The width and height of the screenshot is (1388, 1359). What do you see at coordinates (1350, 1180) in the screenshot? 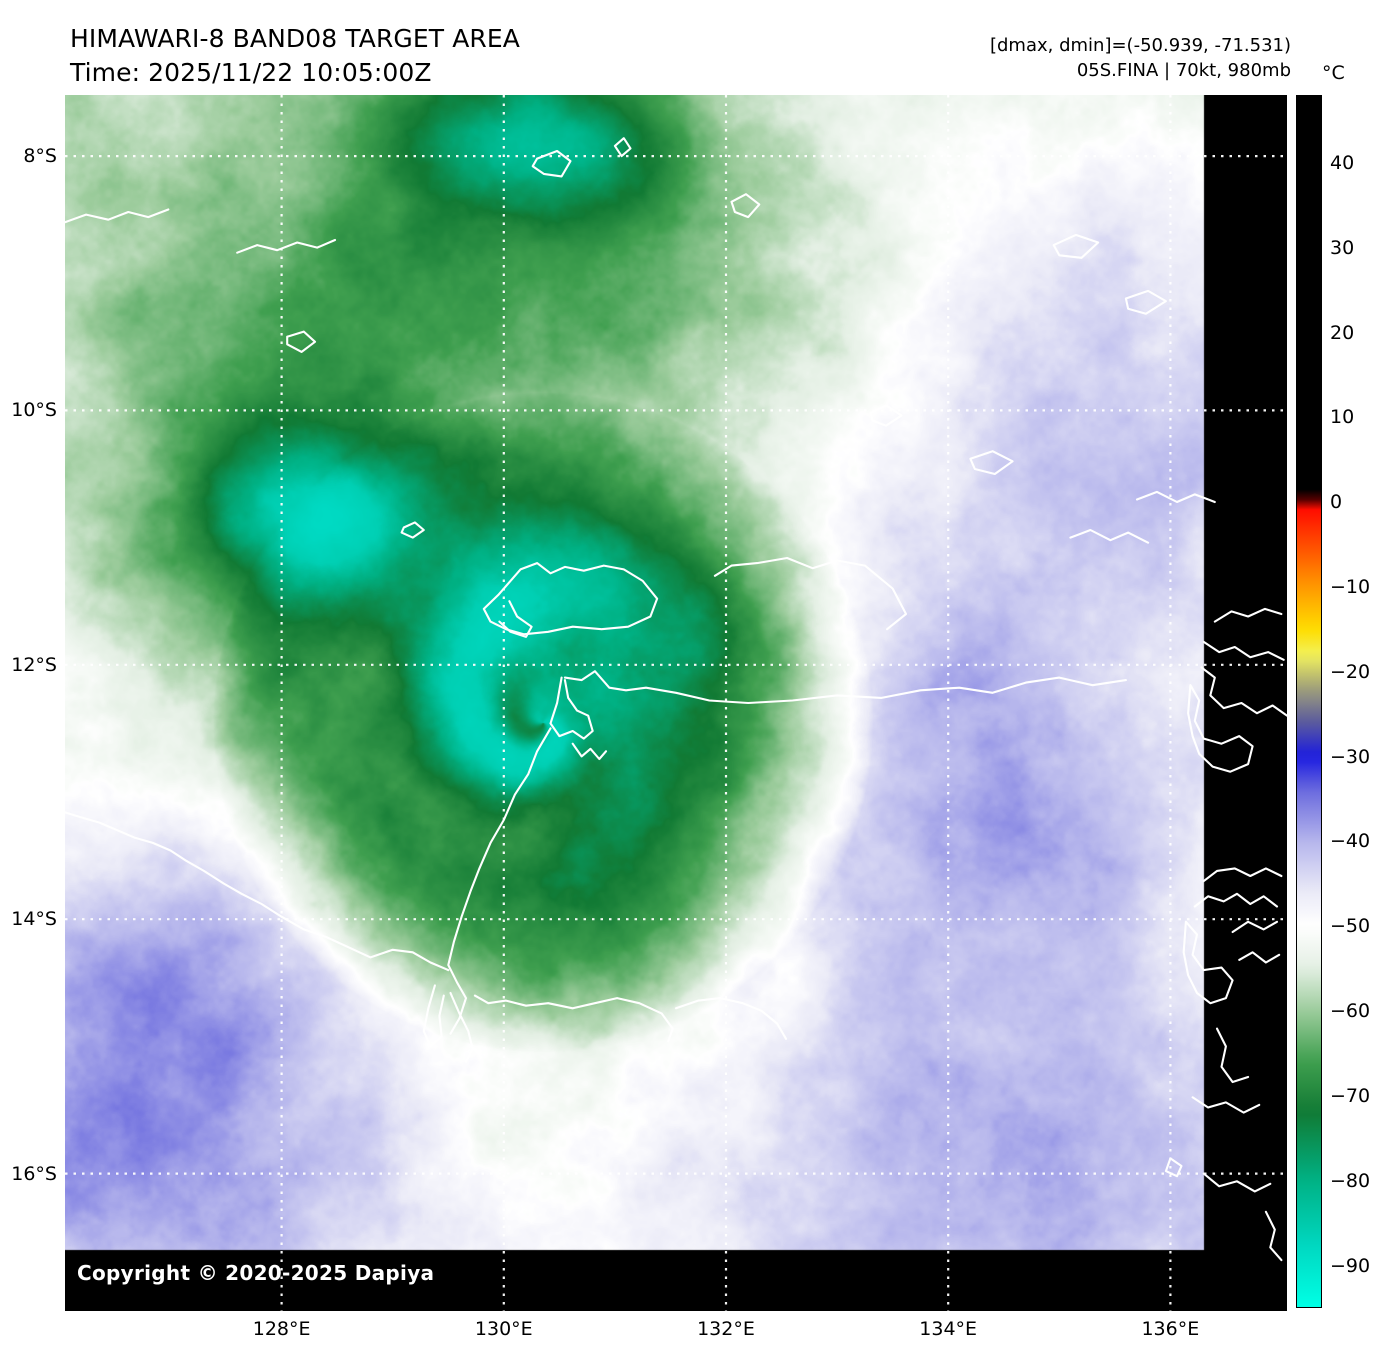
I see `colorbar-tick--80: −80` at bounding box center [1350, 1180].